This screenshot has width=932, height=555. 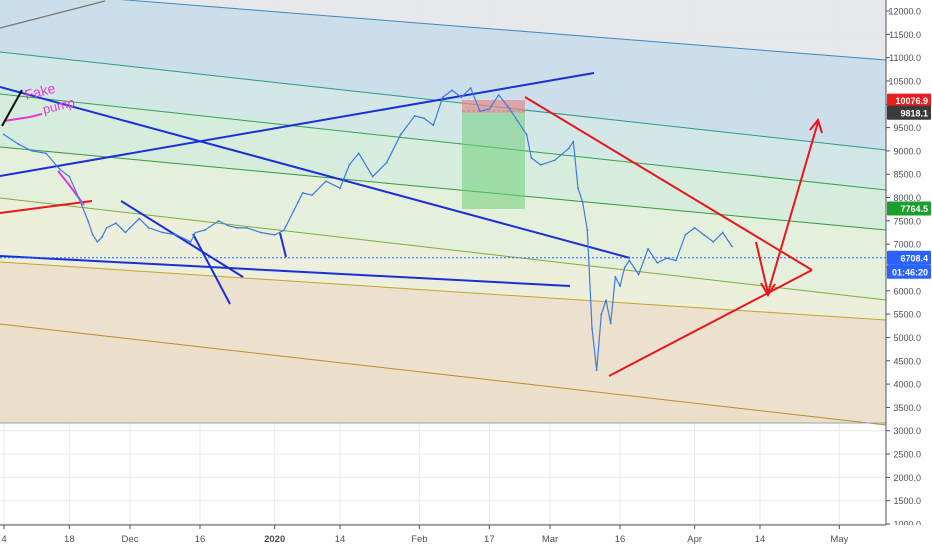 I want to click on y-tick-label-9: 5500.0, so click(x=907, y=315).